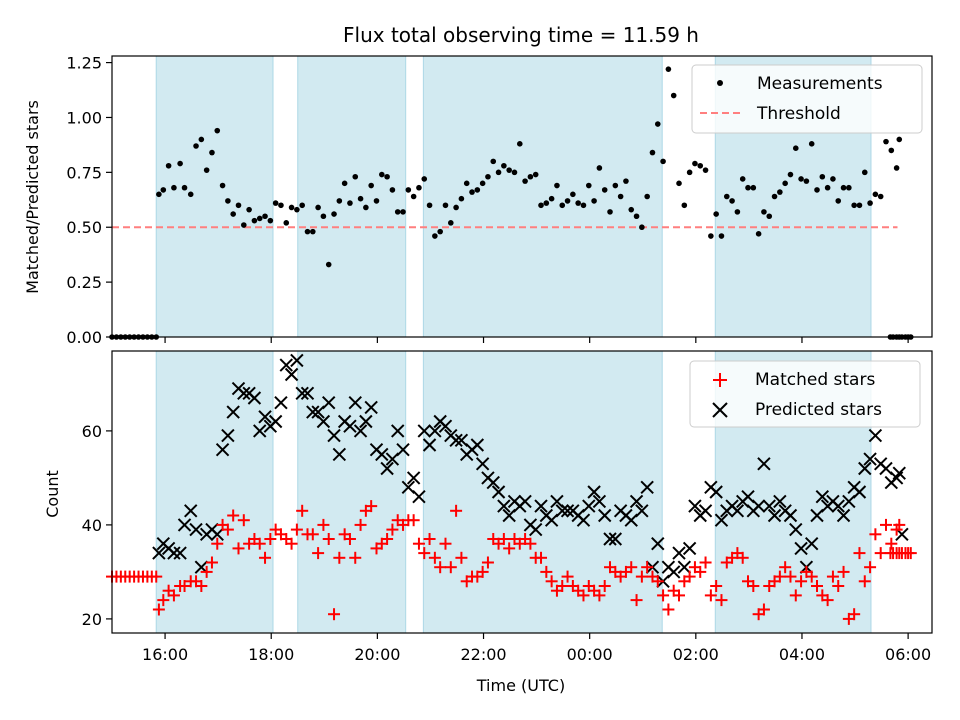 This screenshot has height=720, width=960. Describe the element at coordinates (511, 562) in the screenshot. I see `matched-stars-series` at that location.